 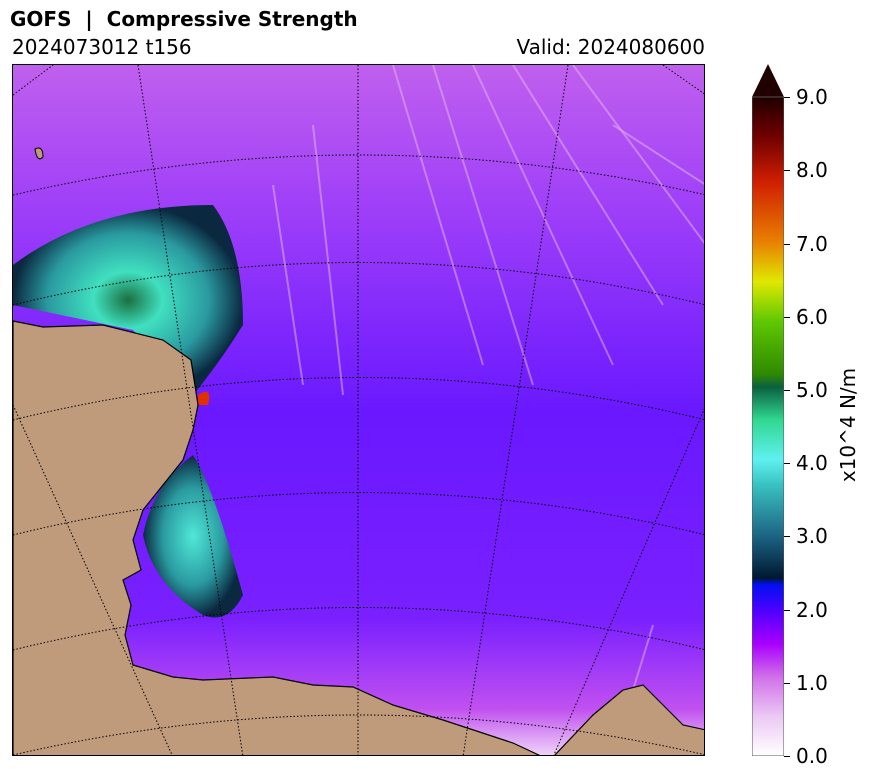 I want to click on colorbar-units-label: x10^4 N/m, so click(x=848, y=425).